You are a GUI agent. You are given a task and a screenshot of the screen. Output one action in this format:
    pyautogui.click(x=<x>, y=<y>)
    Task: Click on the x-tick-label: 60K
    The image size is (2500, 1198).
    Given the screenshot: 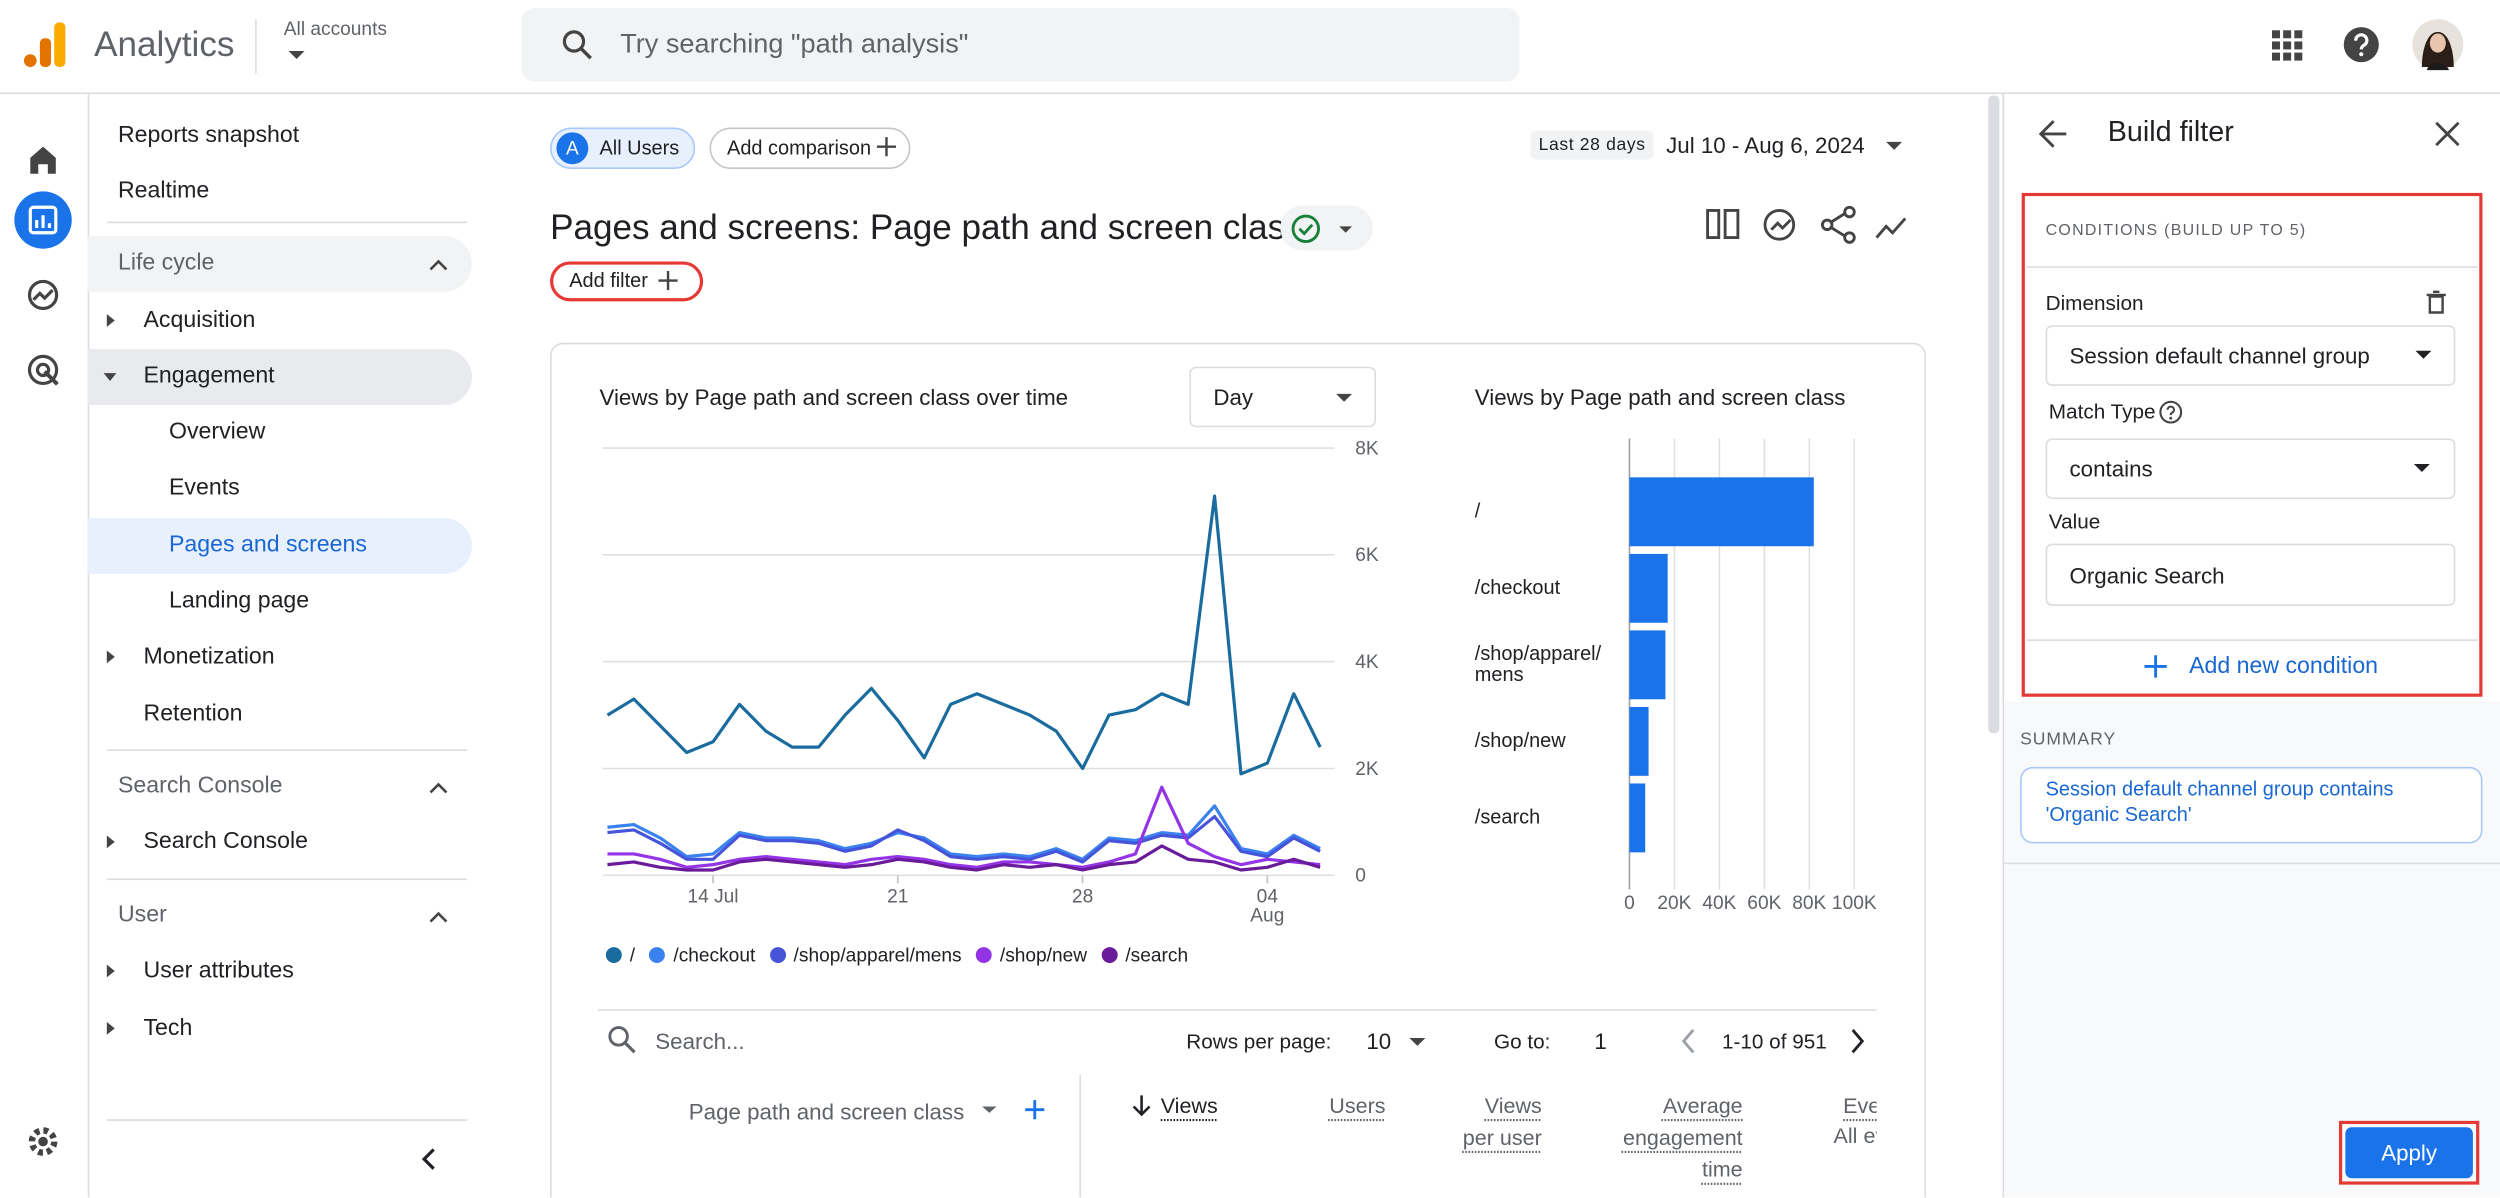 What is the action you would take?
    pyautogui.click(x=1764, y=902)
    